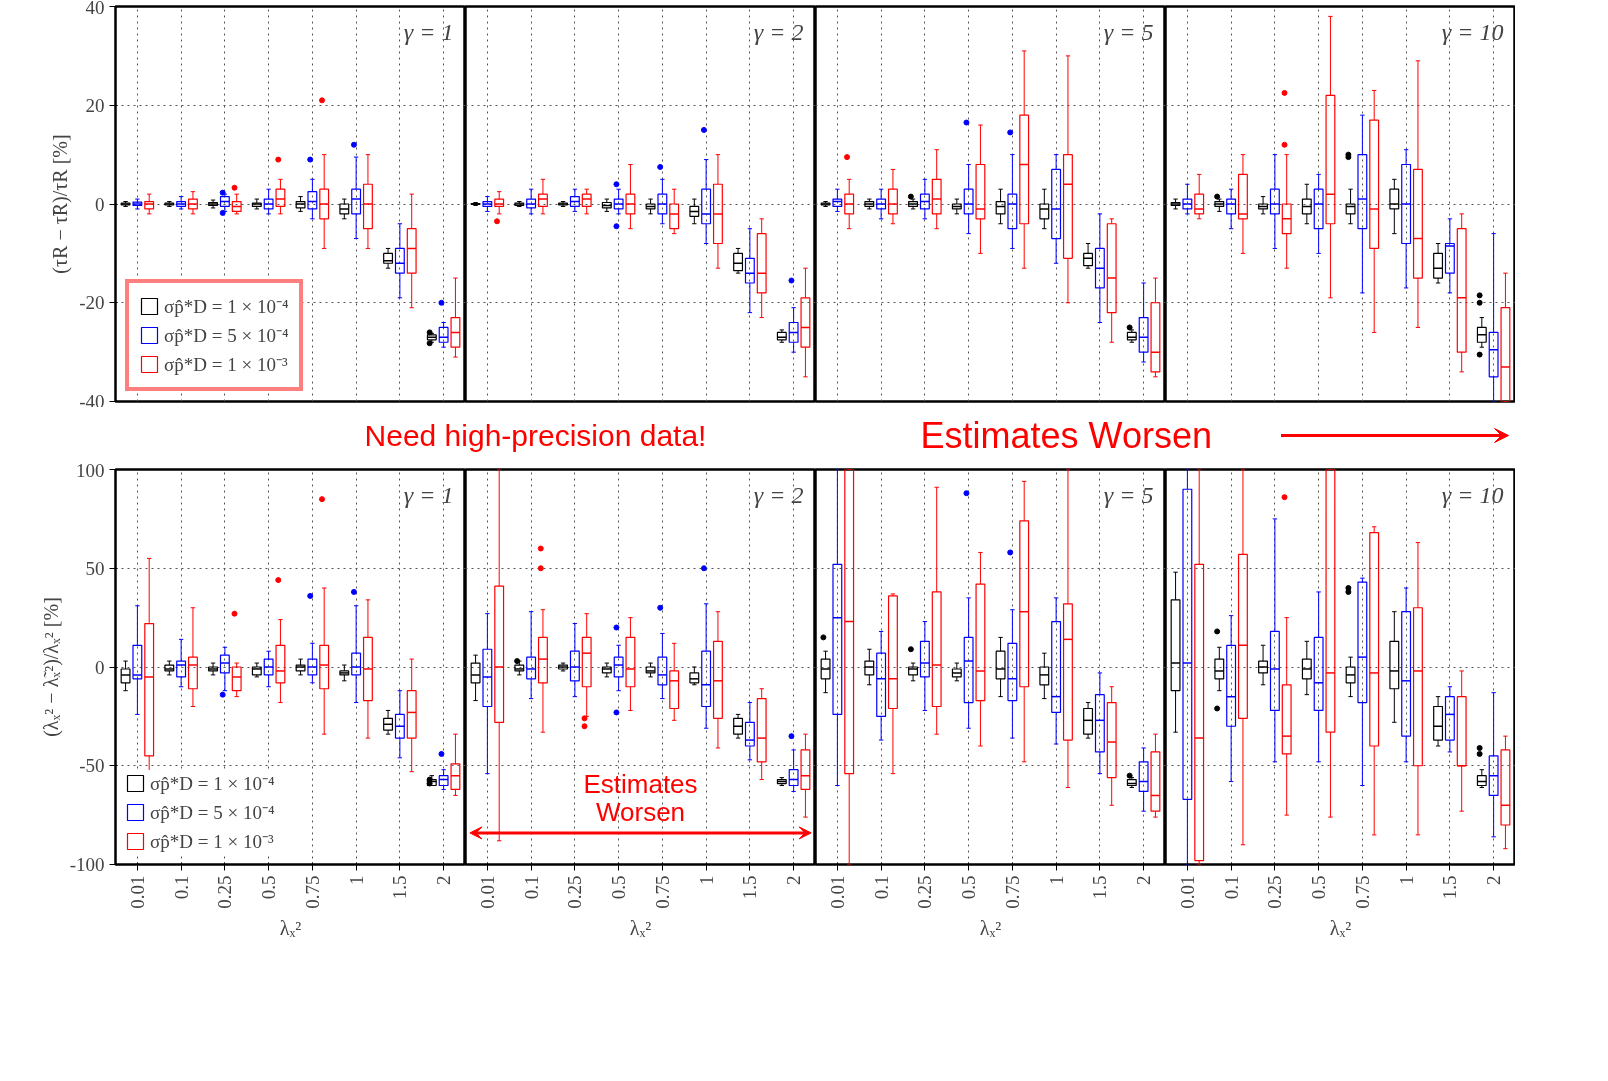 The image size is (1608, 1081). I want to click on y-tick-label: 100, so click(90, 470).